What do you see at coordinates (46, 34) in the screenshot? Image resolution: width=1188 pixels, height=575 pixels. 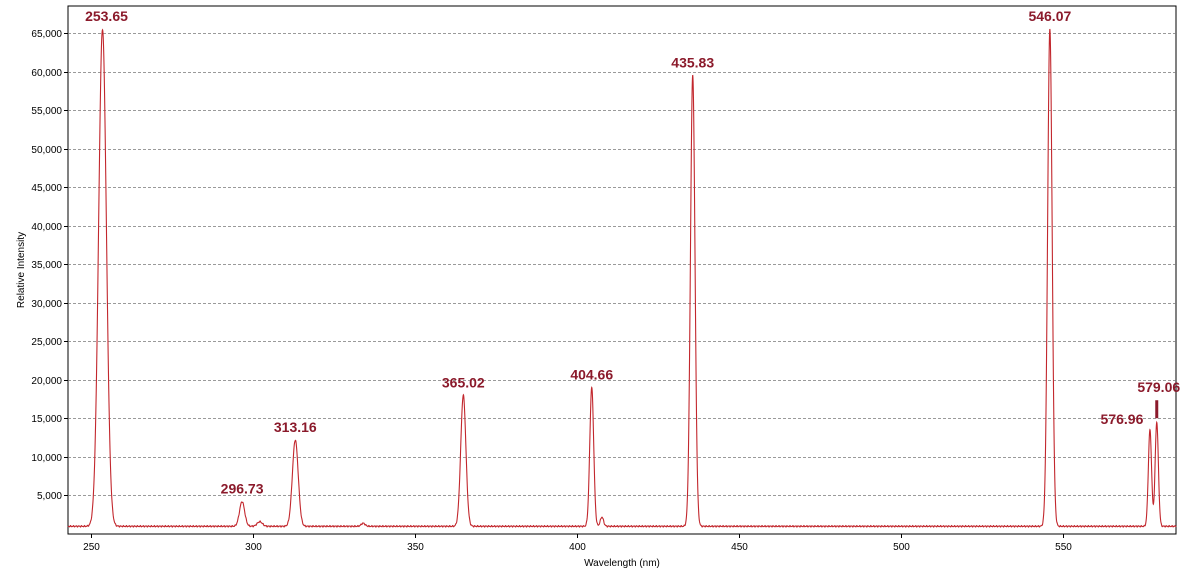 I see `y-tick-label: 65,000` at bounding box center [46, 34].